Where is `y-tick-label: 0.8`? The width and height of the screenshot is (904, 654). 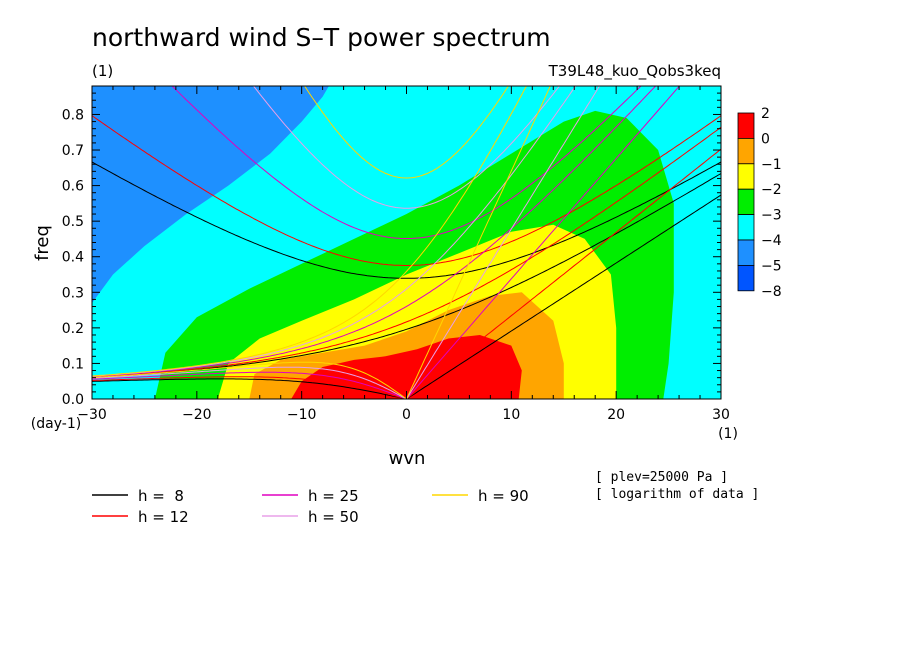 y-tick-label: 0.8 is located at coordinates (73, 115).